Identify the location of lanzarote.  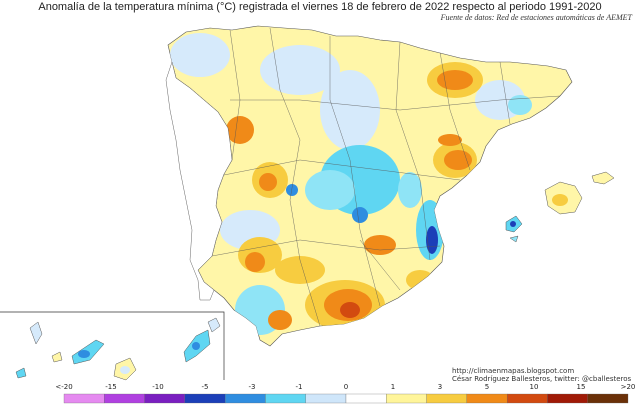
(214, 325).